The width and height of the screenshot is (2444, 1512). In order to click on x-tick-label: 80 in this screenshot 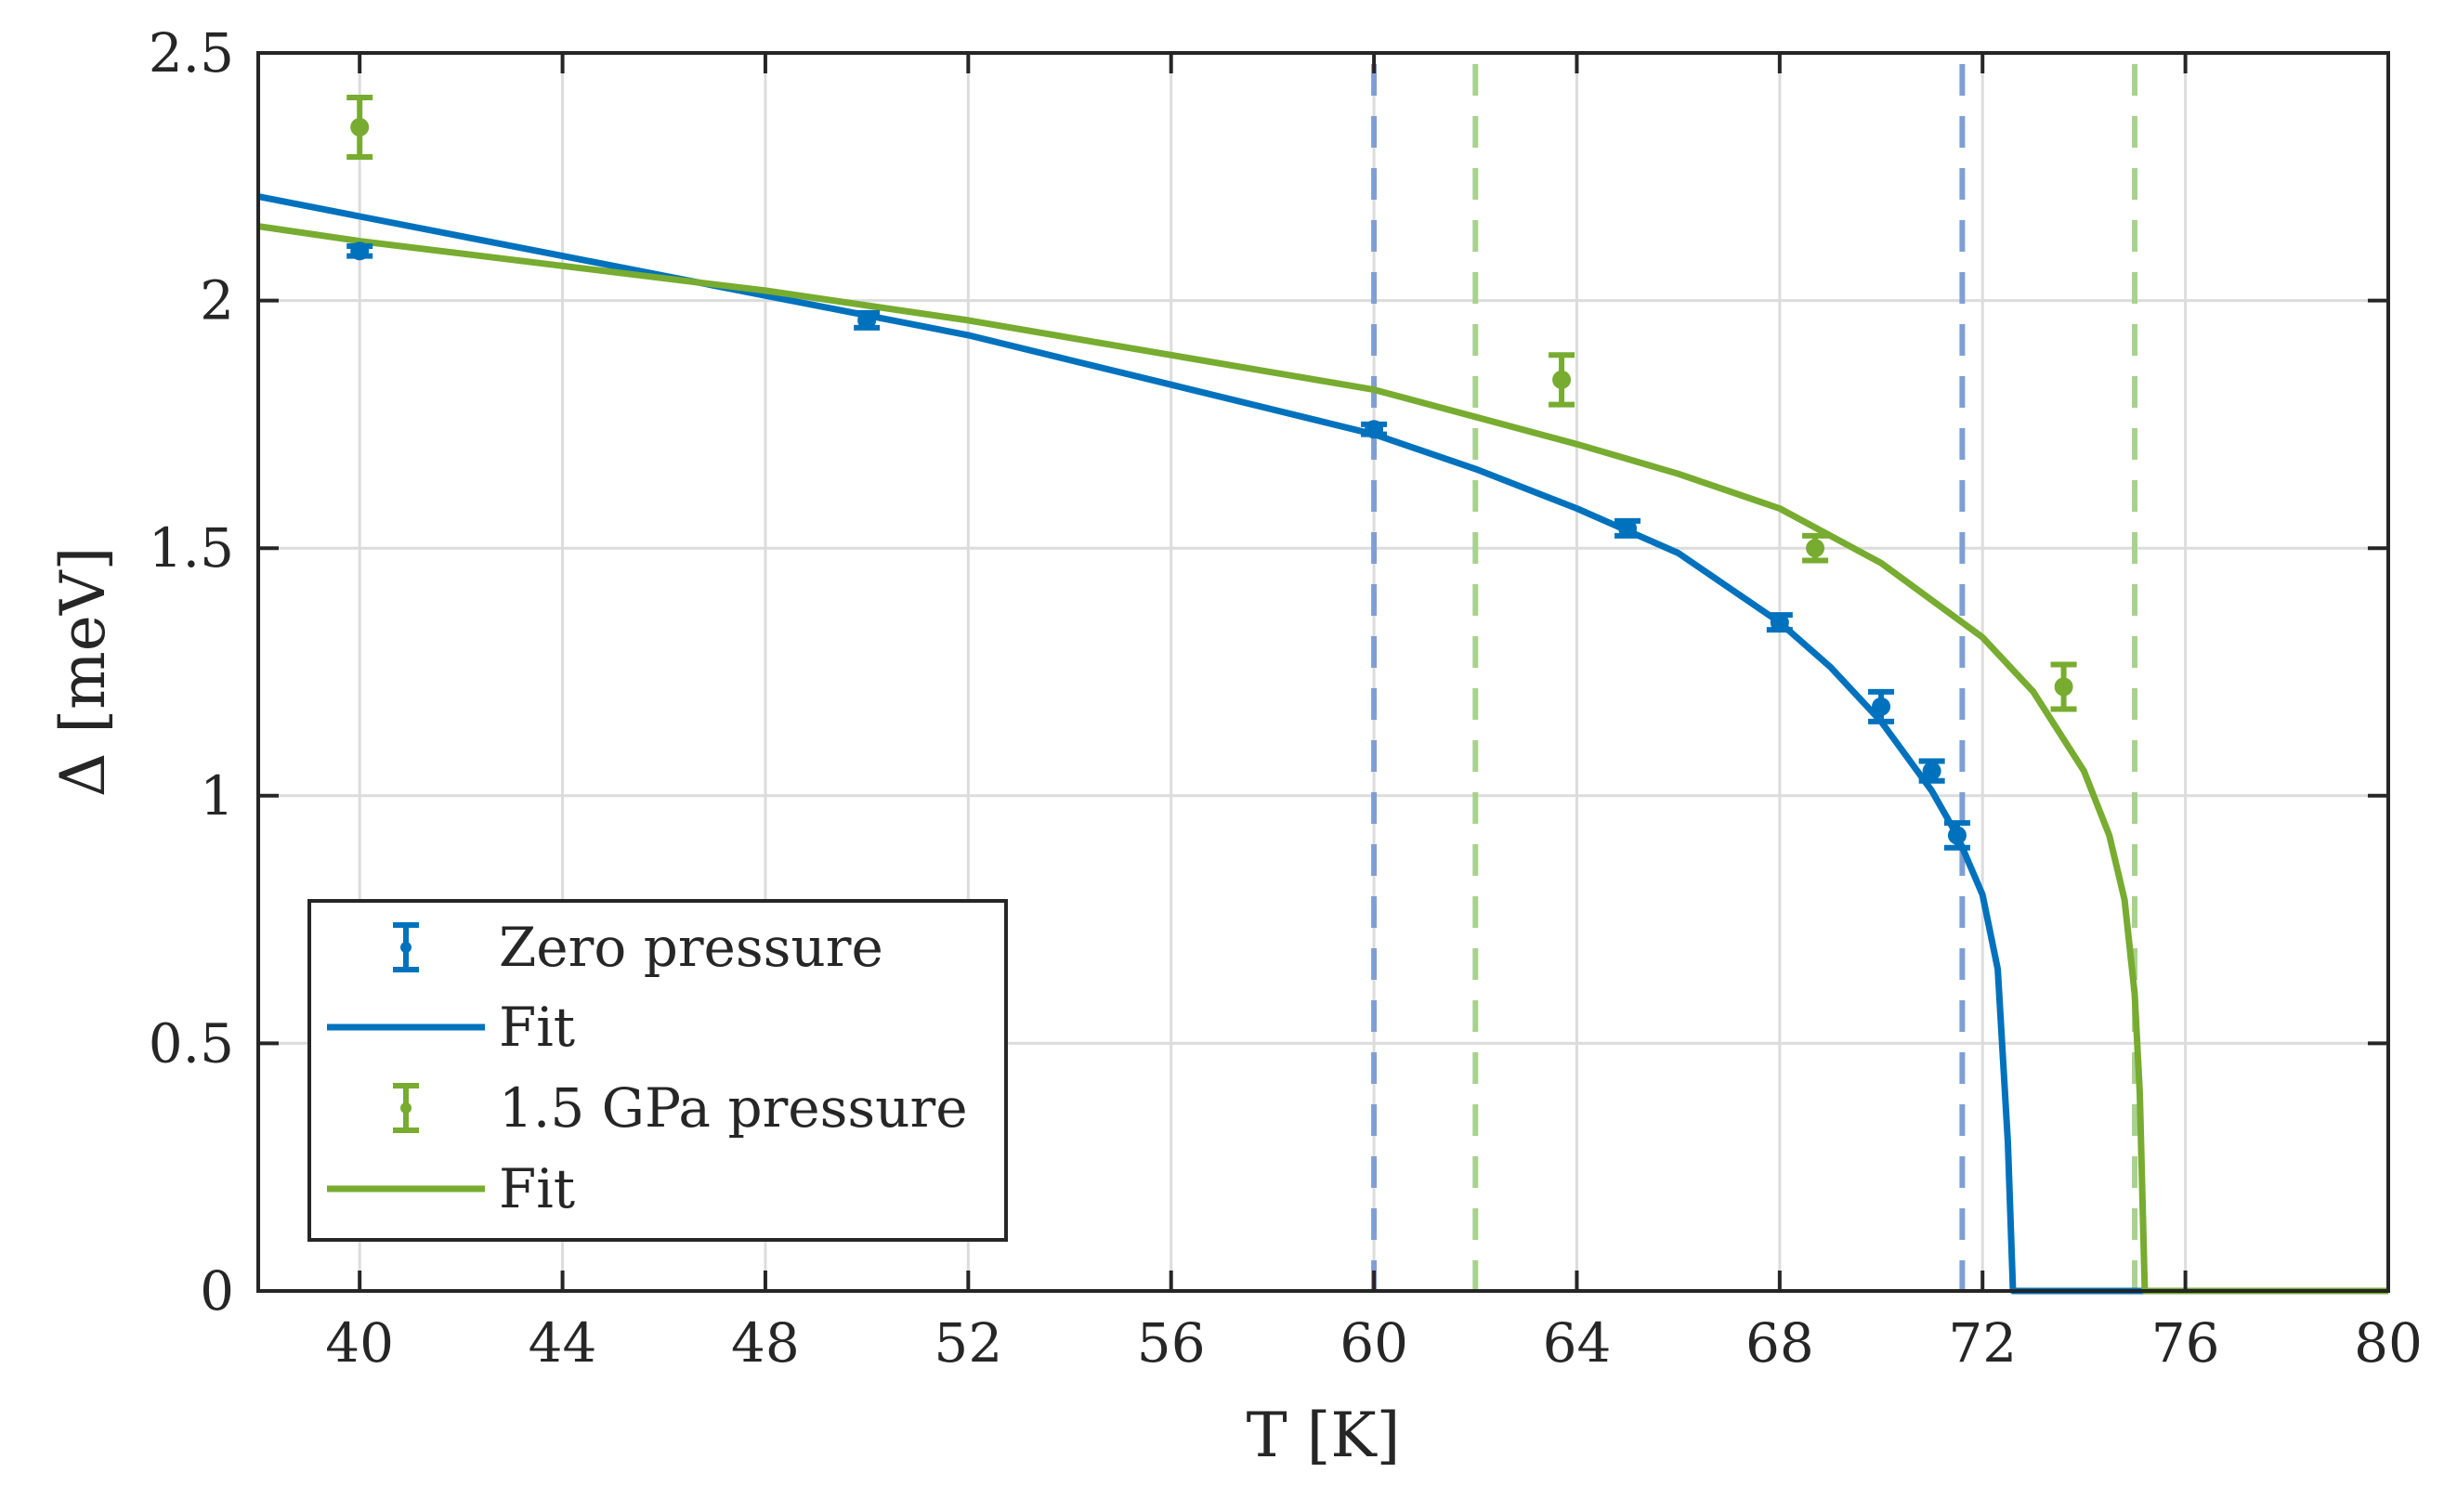, I will do `click(2389, 1343)`.